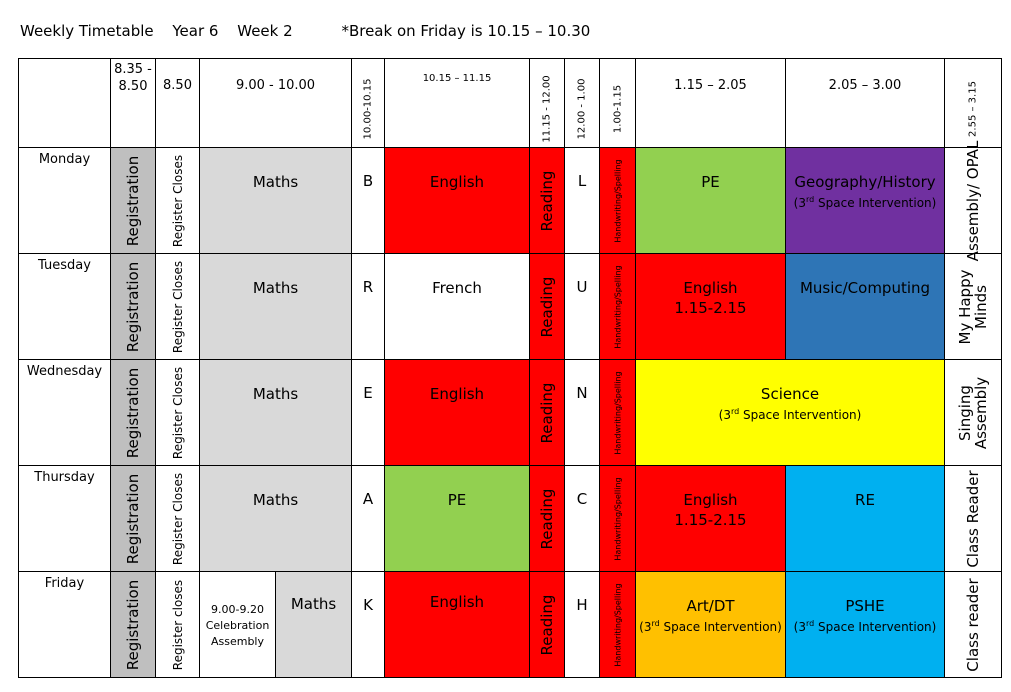  Describe the element at coordinates (582, 624) in the screenshot. I see `lunch-cell: H` at that location.